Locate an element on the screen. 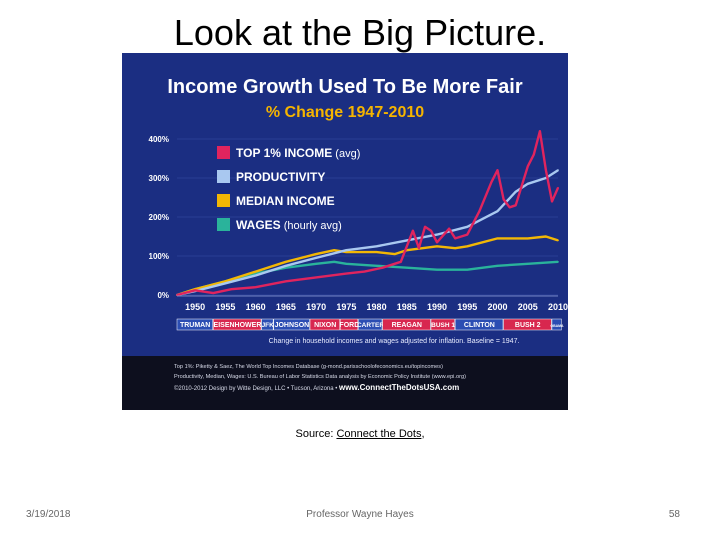 The image size is (720, 540). credits-band is located at coordinates (345, 383).